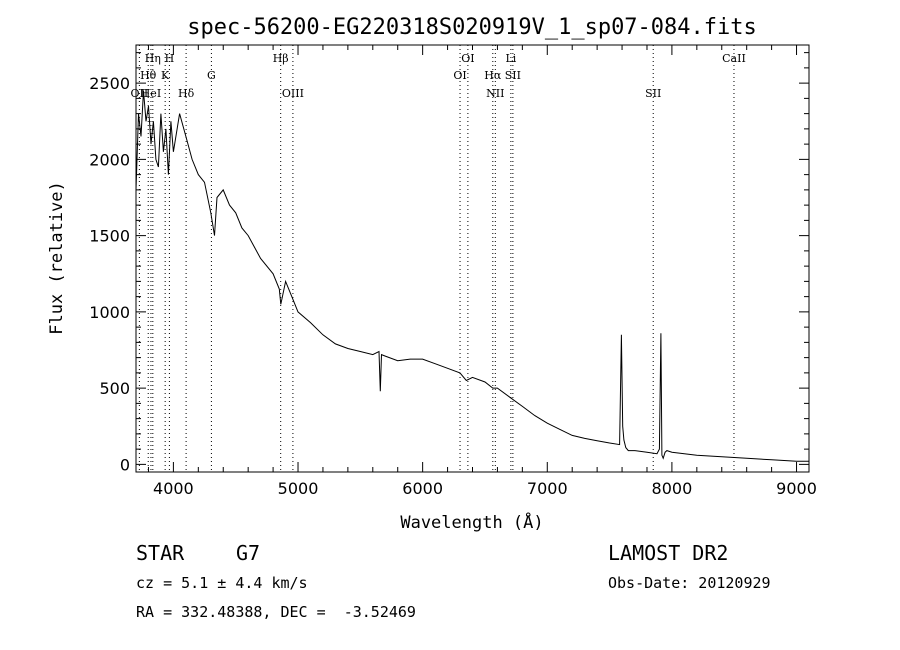 This screenshot has height=650, width=900. I want to click on x-tick-label: 8000, so click(672, 488).